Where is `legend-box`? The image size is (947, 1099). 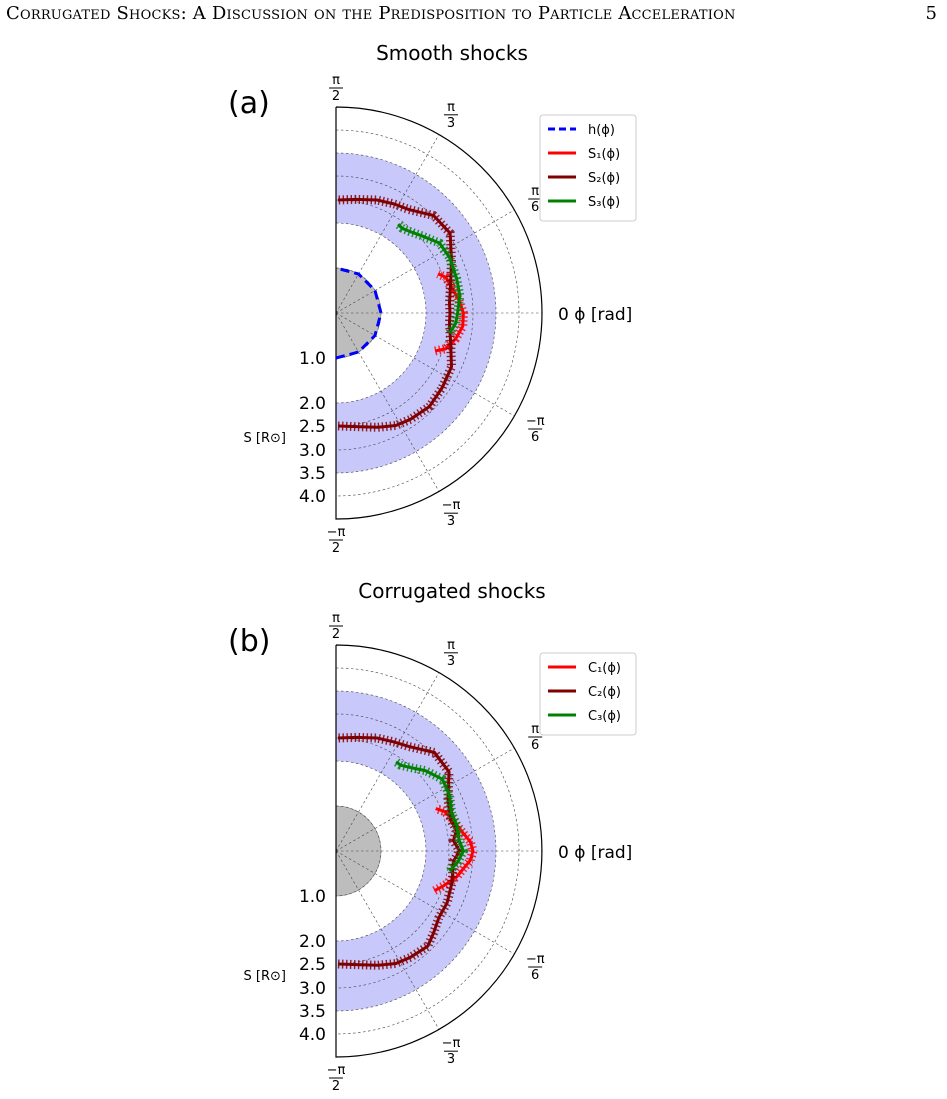
legend-box is located at coordinates (588, 168).